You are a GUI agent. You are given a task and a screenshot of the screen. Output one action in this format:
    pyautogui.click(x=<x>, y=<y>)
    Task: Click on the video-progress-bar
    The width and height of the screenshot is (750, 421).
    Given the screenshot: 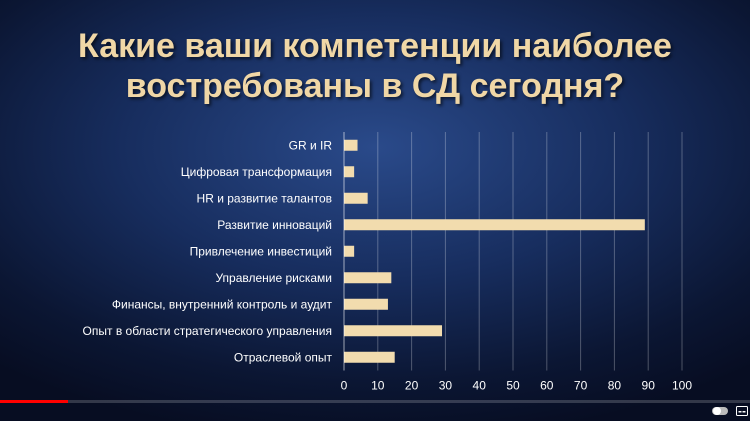 What is the action you would take?
    pyautogui.click(x=375, y=401)
    